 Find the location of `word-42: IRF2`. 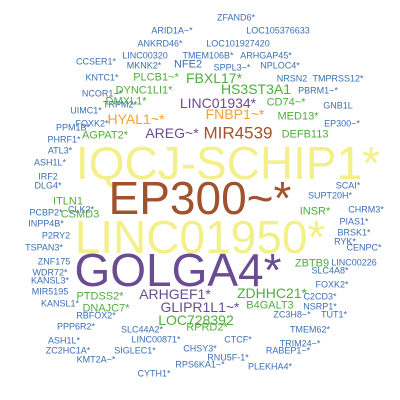

word-42: IRF2 is located at coordinates (48, 176).